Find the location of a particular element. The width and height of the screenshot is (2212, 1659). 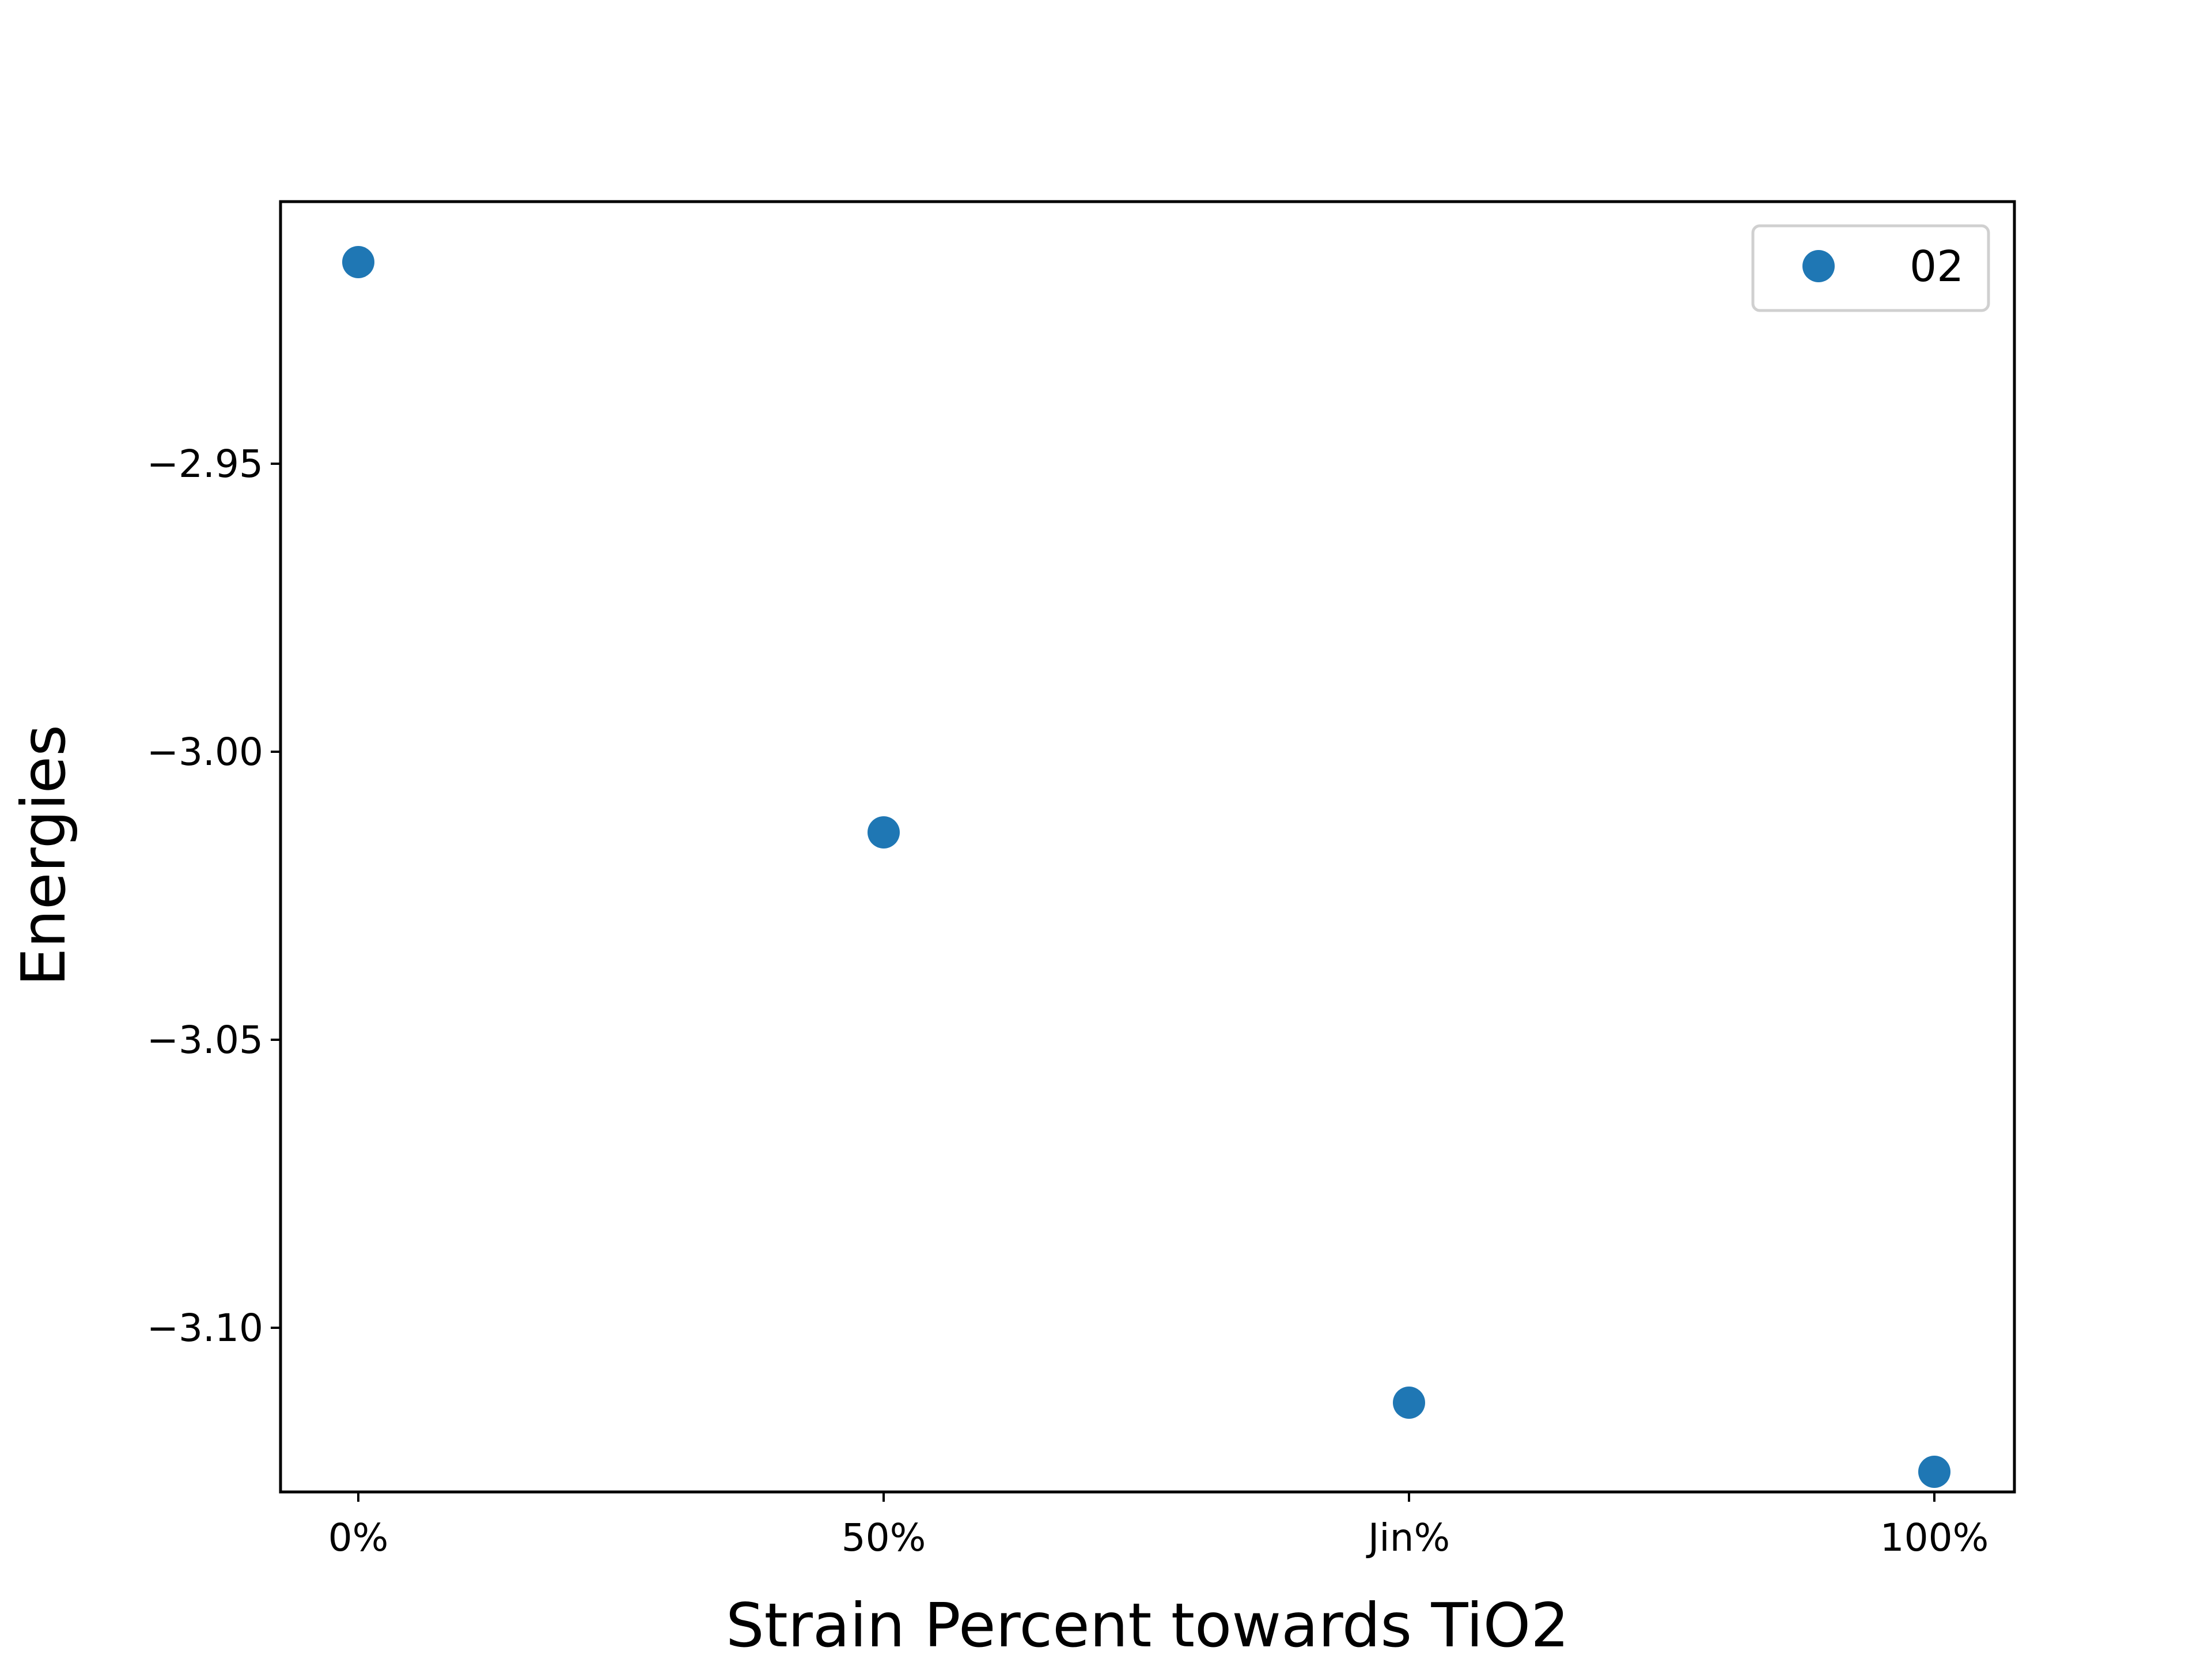

legend-label: 02 is located at coordinates (1937, 266).